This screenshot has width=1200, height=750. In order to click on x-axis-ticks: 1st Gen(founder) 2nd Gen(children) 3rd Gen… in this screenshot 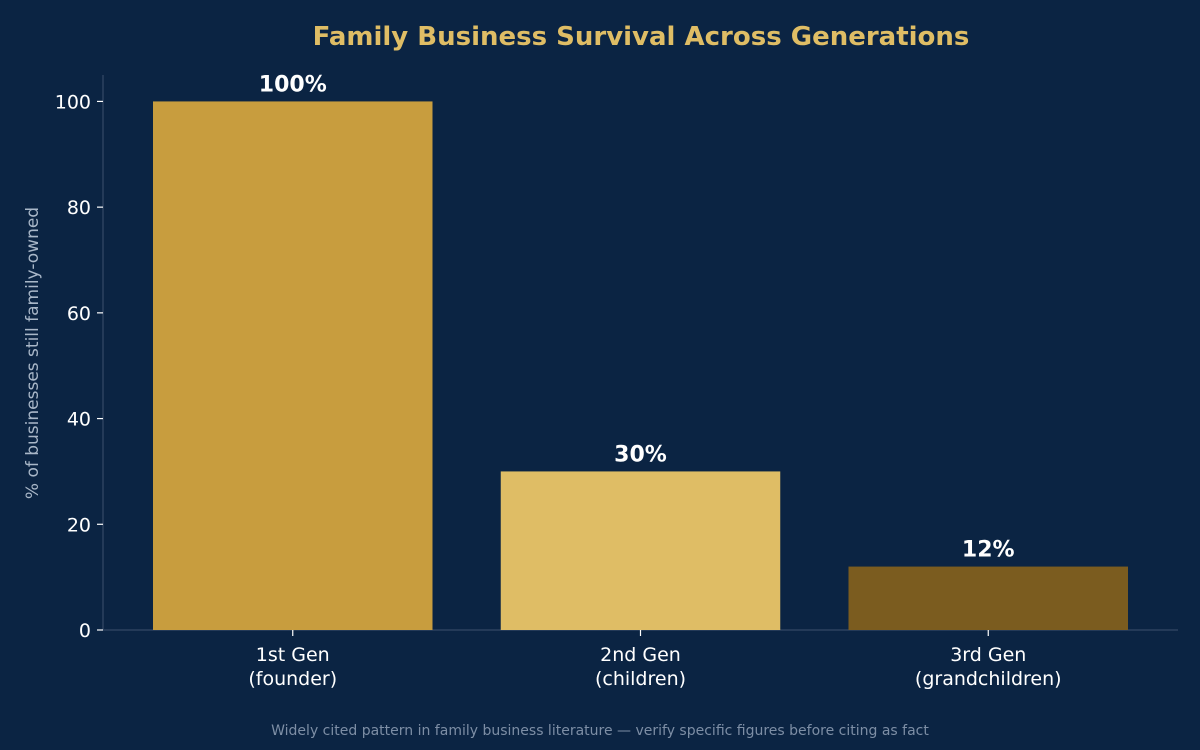, I will do `click(655, 660)`.